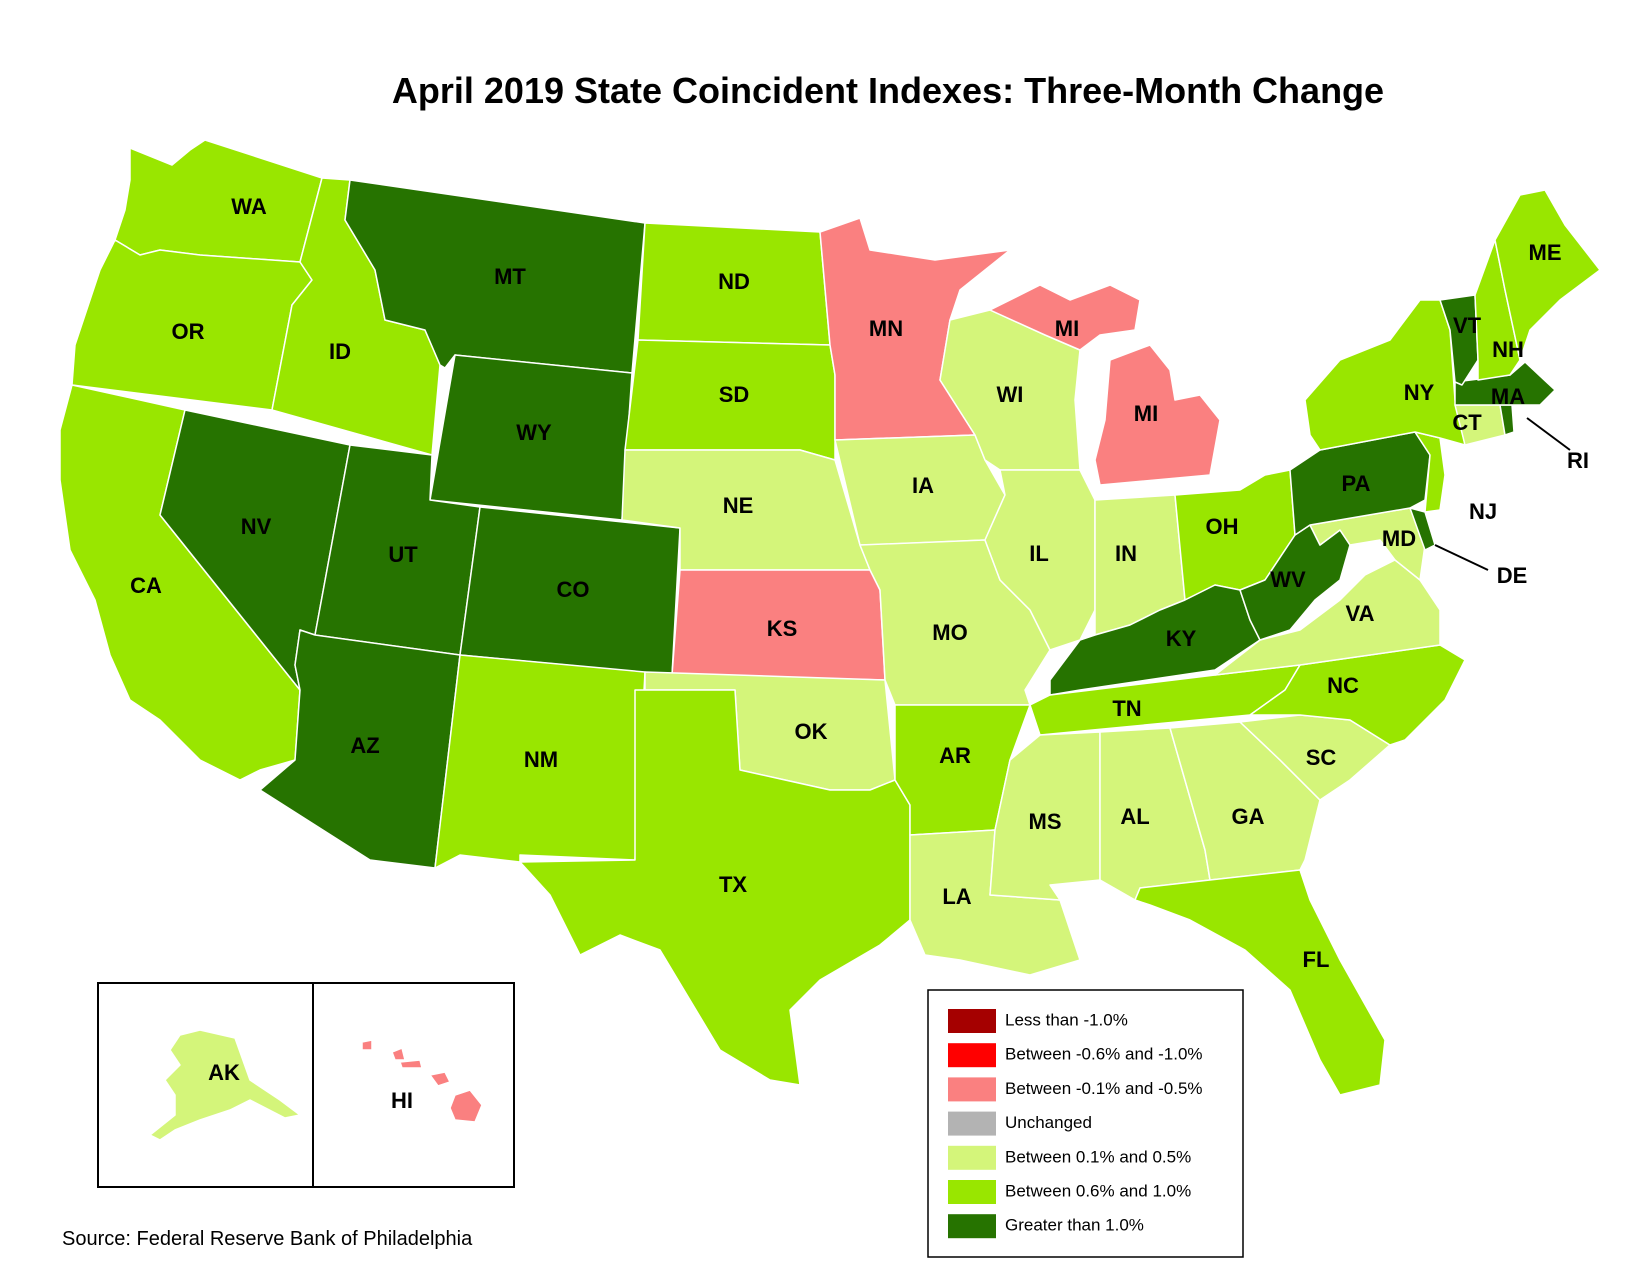 This screenshot has width=1650, height=1275. Describe the element at coordinates (955, 755) in the screenshot. I see `label-AR: AR` at that location.